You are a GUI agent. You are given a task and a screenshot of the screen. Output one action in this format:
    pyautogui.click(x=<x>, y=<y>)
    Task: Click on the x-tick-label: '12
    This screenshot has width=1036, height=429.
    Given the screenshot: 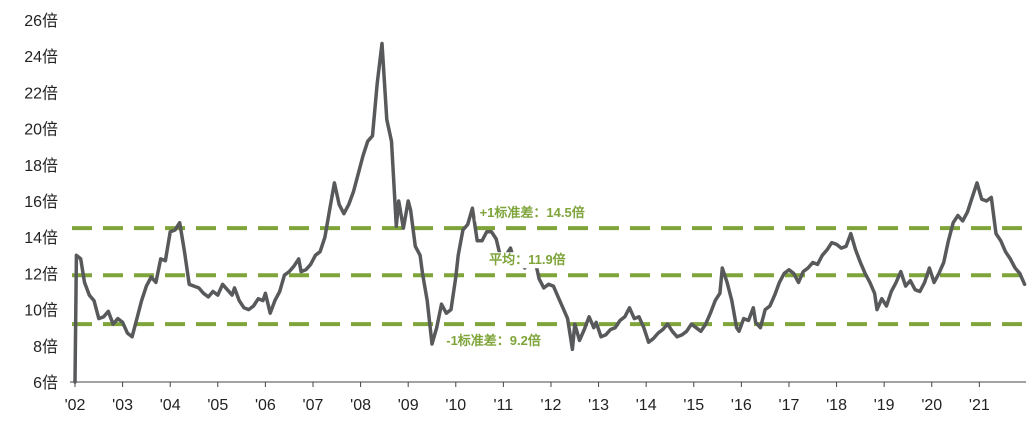 What is the action you would take?
    pyautogui.click(x=551, y=405)
    